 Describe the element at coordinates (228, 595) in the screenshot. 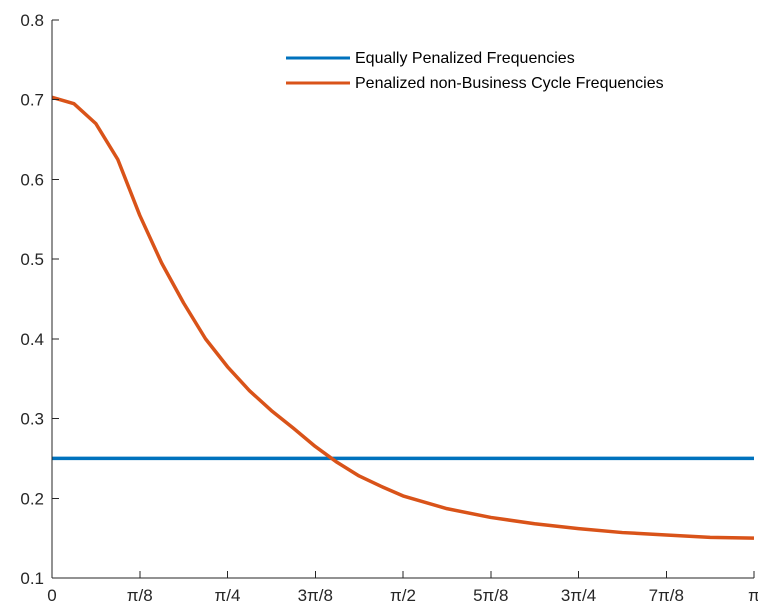

I see `x-tick-label: π/4` at that location.